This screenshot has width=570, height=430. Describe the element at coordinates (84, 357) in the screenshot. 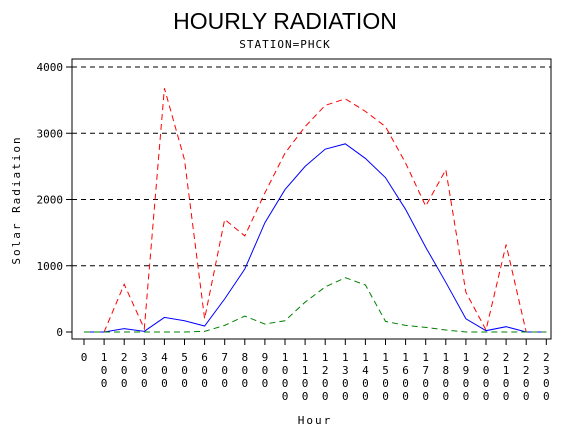

I see `x-tick-label: 0` at that location.